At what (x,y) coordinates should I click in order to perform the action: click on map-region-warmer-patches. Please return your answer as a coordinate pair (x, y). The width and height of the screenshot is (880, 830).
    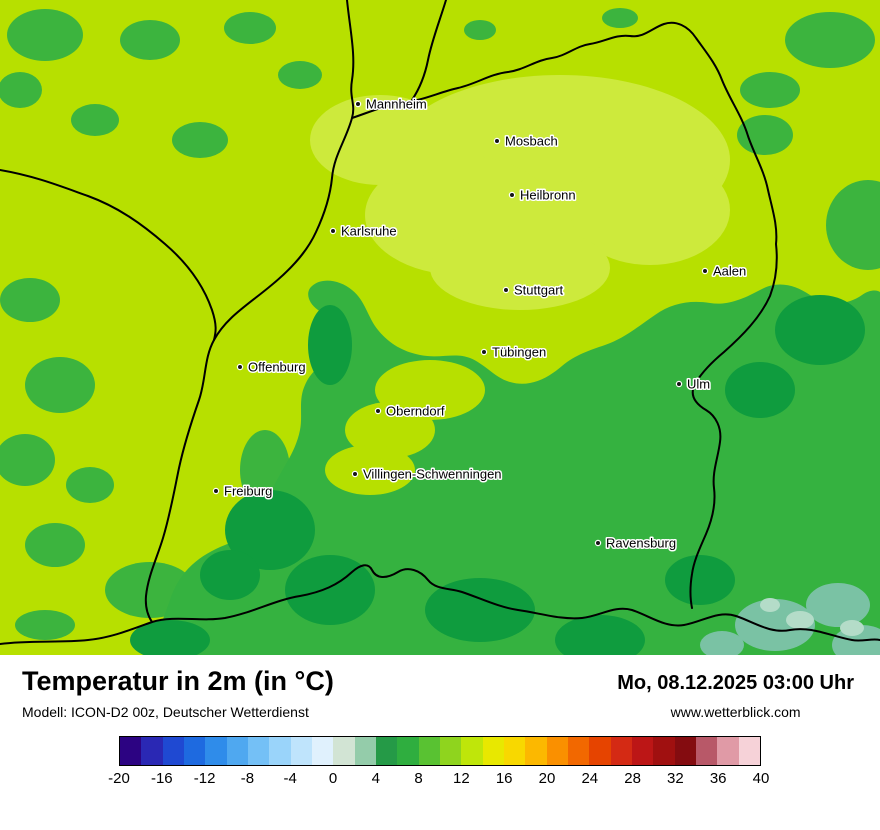
    Looking at the image, I should click on (520, 192).